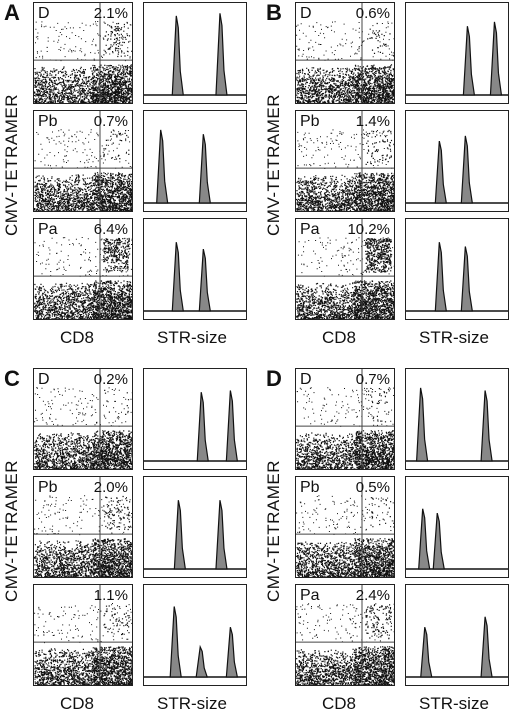 Image resolution: width=520 pixels, height=723 pixels. What do you see at coordinates (110, 487) in the screenshot?
I see `tetramer-percent: 2.0%` at bounding box center [110, 487].